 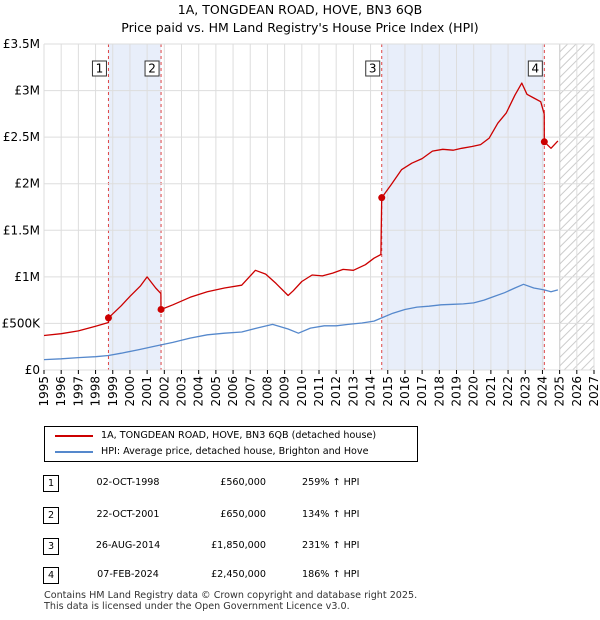 I want to click on hpi-change: 231% ↑ HPI, so click(x=331, y=545).